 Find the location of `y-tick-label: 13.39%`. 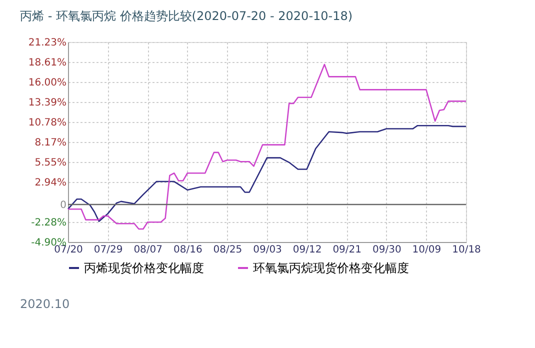

y-tick-label: 13.39% is located at coordinates (47, 103).